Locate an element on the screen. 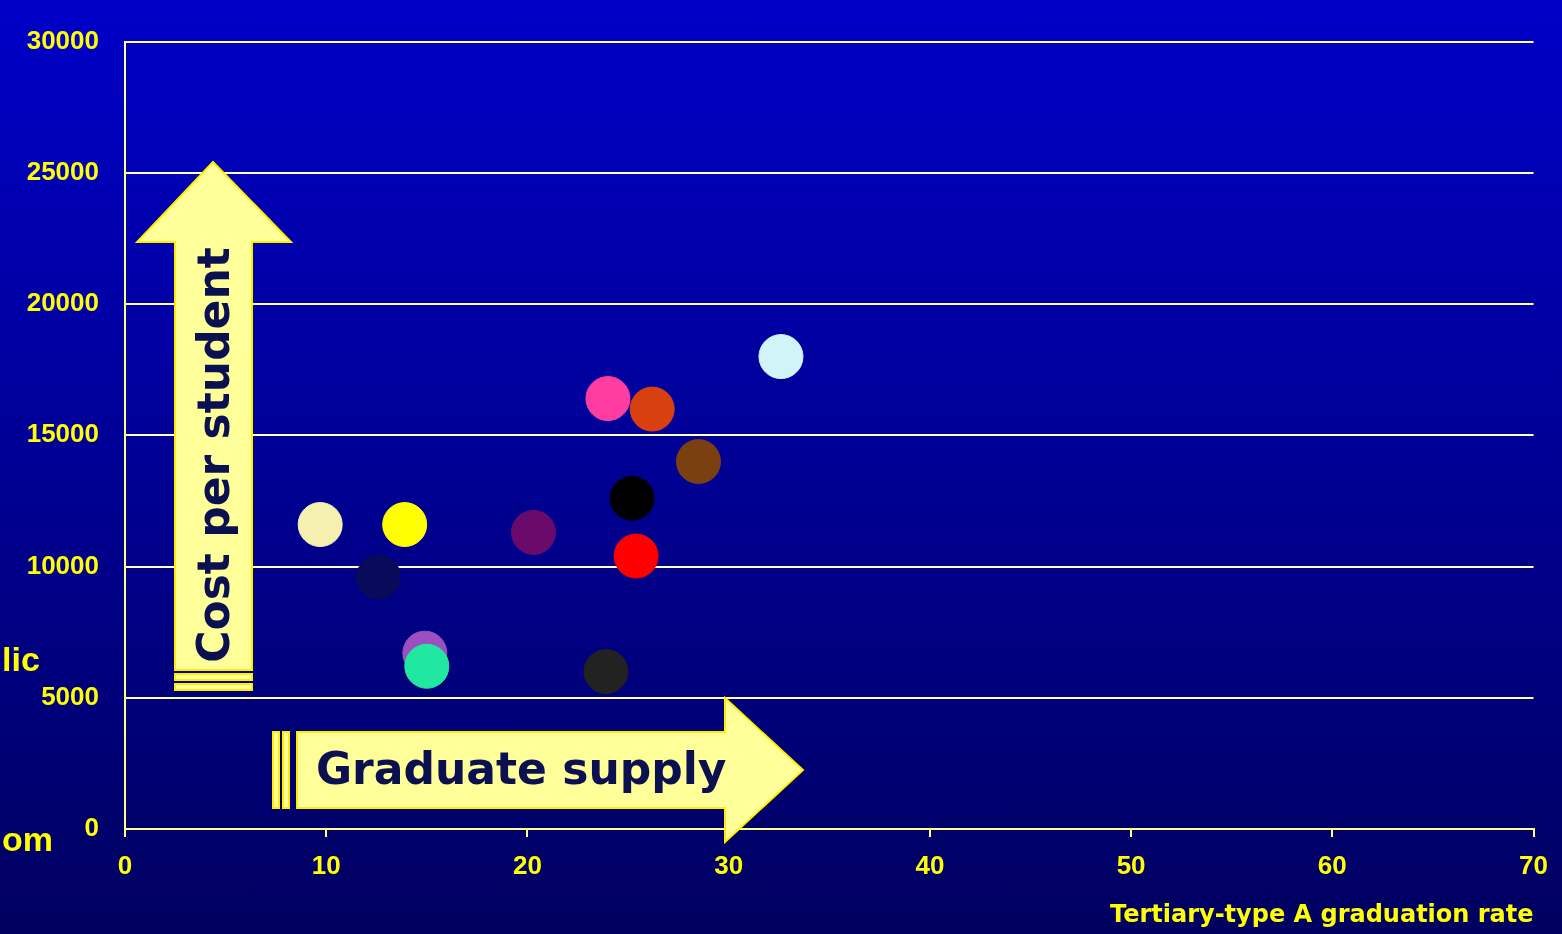 This screenshot has width=1562, height=934. x-tick-label: 50 is located at coordinates (1131, 864).